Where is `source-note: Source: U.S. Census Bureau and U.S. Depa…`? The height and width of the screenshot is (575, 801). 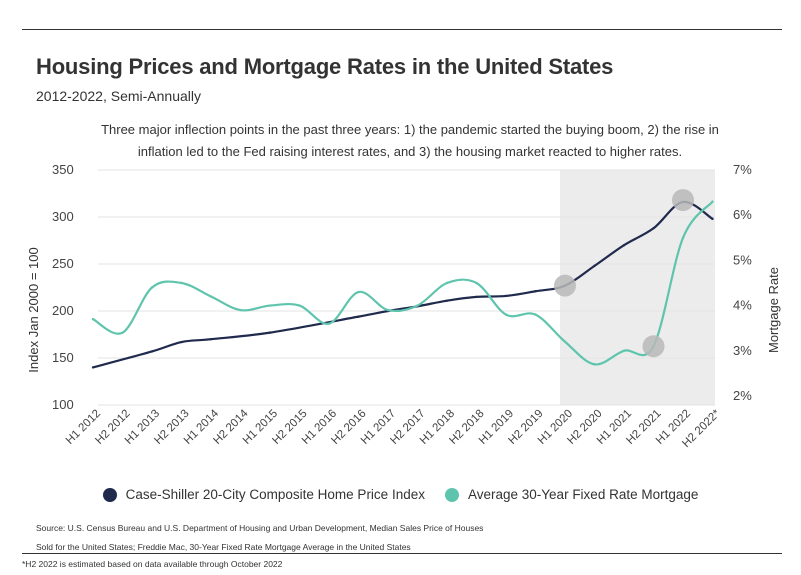
source-note: Source: U.S. Census Bureau and U.S. Depa… is located at coordinates (266, 538).